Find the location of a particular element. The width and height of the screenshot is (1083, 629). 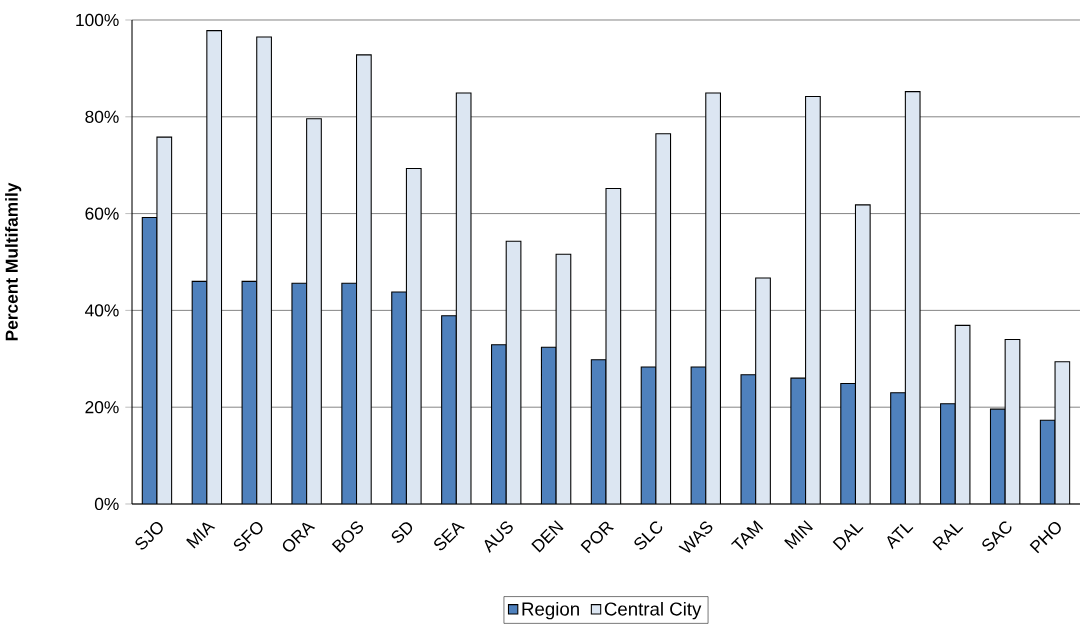

legend-label: Central City is located at coordinates (653, 610).